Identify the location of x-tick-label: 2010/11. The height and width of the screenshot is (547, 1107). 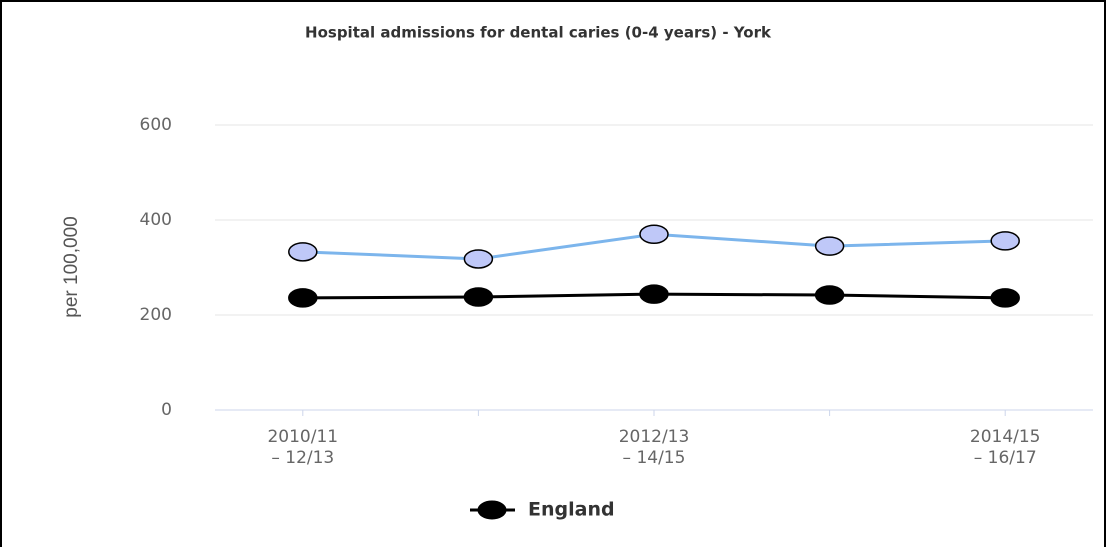
(302, 437).